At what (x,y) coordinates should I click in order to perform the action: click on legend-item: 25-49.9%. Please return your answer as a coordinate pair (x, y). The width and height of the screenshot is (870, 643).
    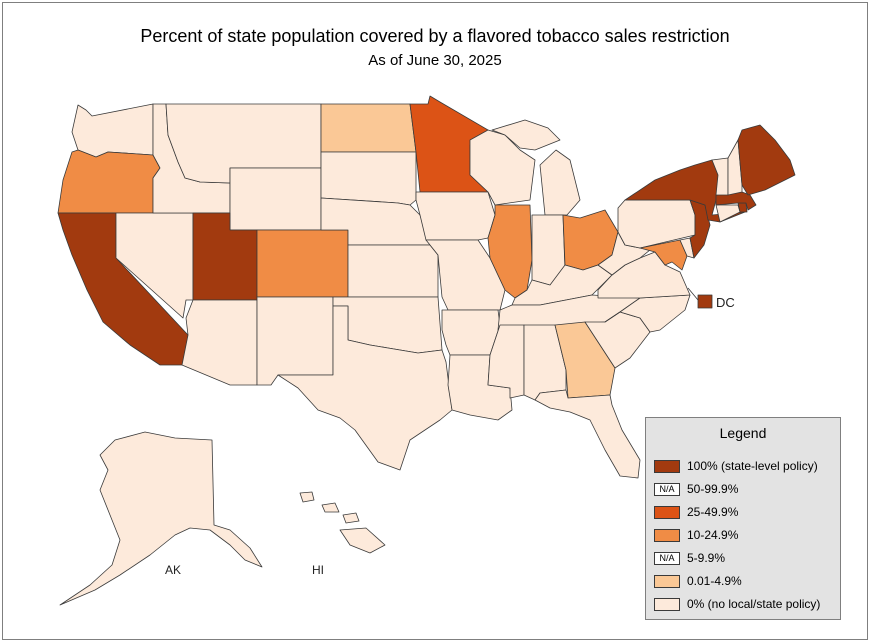
    Looking at the image, I should click on (696, 512).